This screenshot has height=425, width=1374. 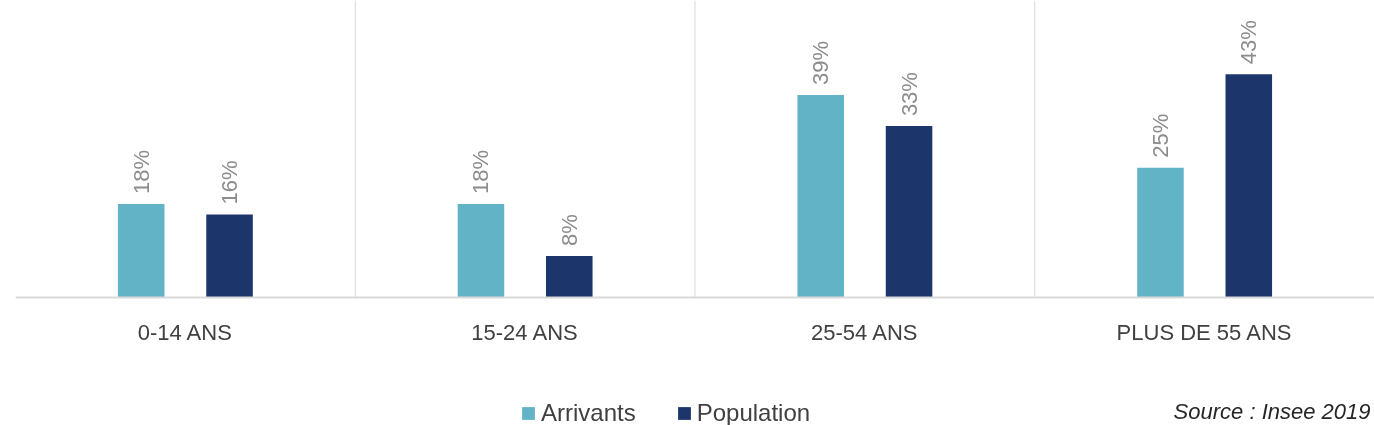 I want to click on data-label: 25%, so click(x=1160, y=135).